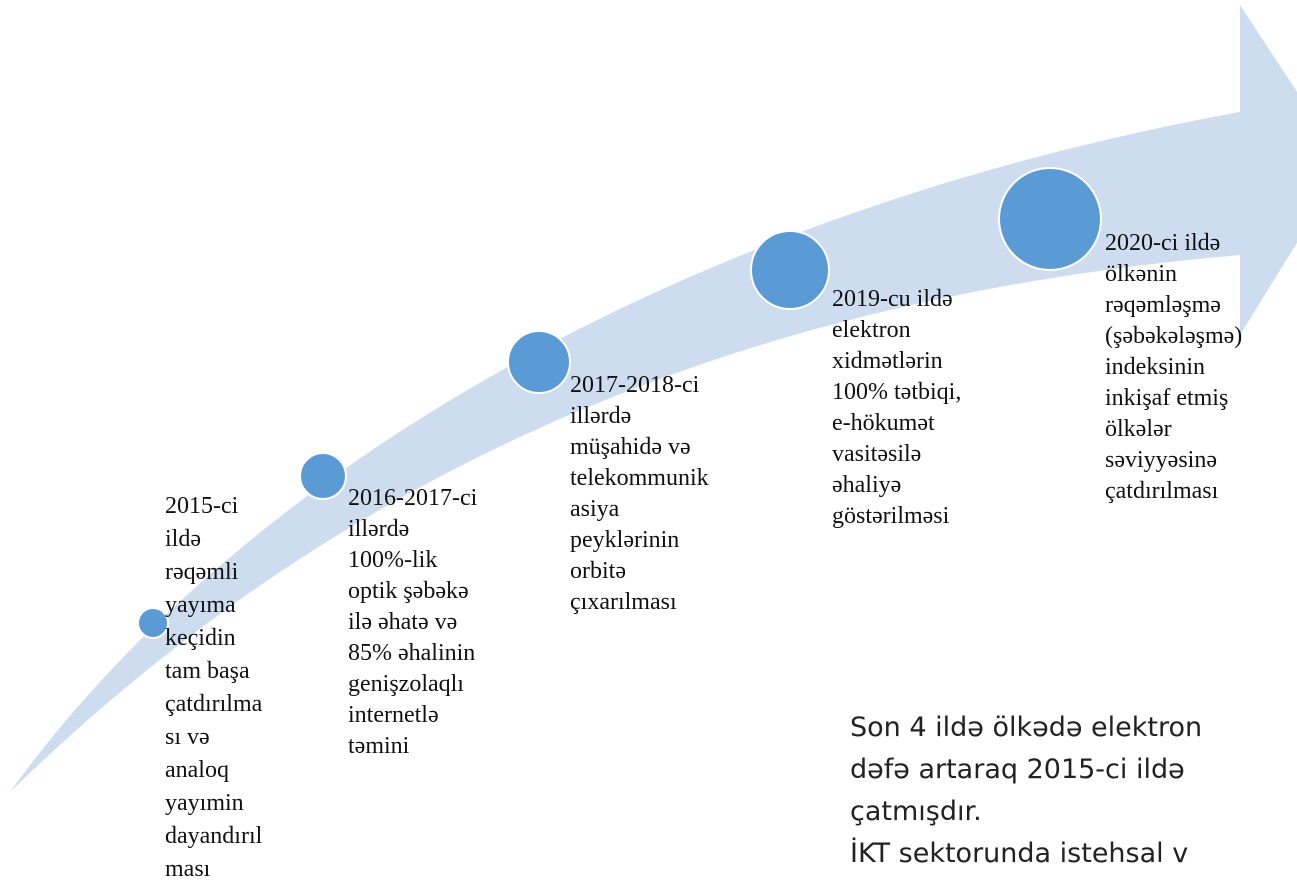 This screenshot has height=895, width=1297. I want to click on text-line: ildə, so click(183, 539).